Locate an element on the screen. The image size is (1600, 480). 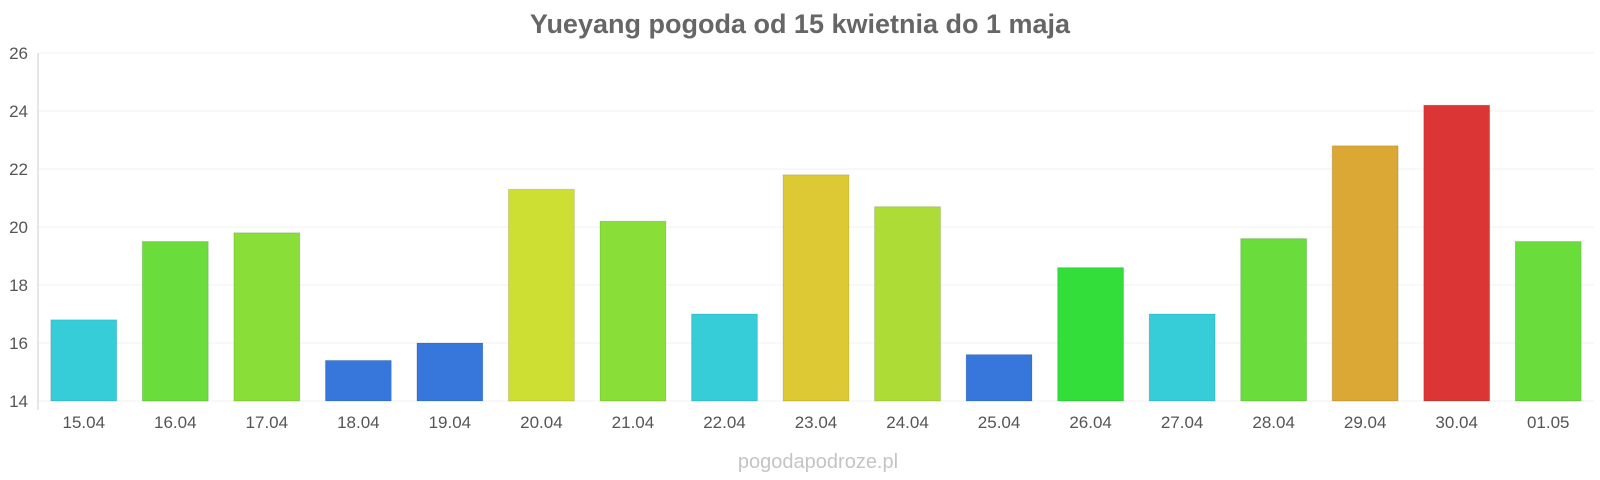
x-tick-label: 29.04 is located at coordinates (1365, 422).